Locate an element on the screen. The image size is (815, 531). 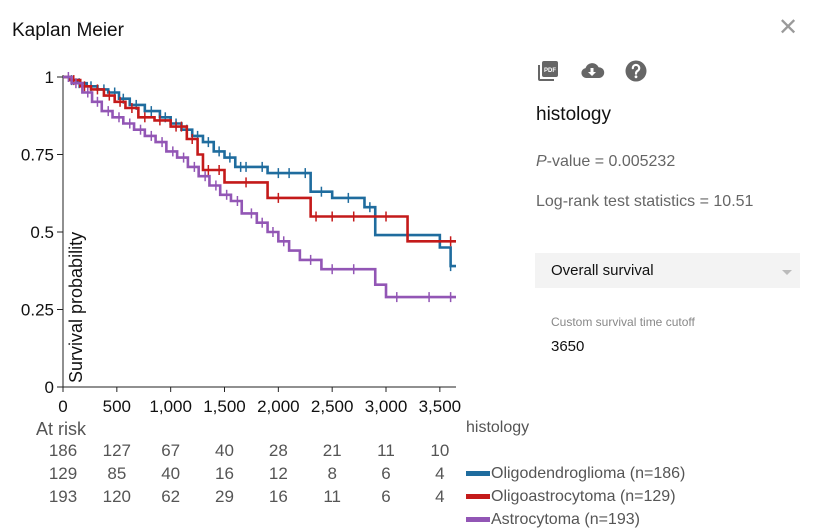
survival-type-value: Overall survival is located at coordinates (602, 270).